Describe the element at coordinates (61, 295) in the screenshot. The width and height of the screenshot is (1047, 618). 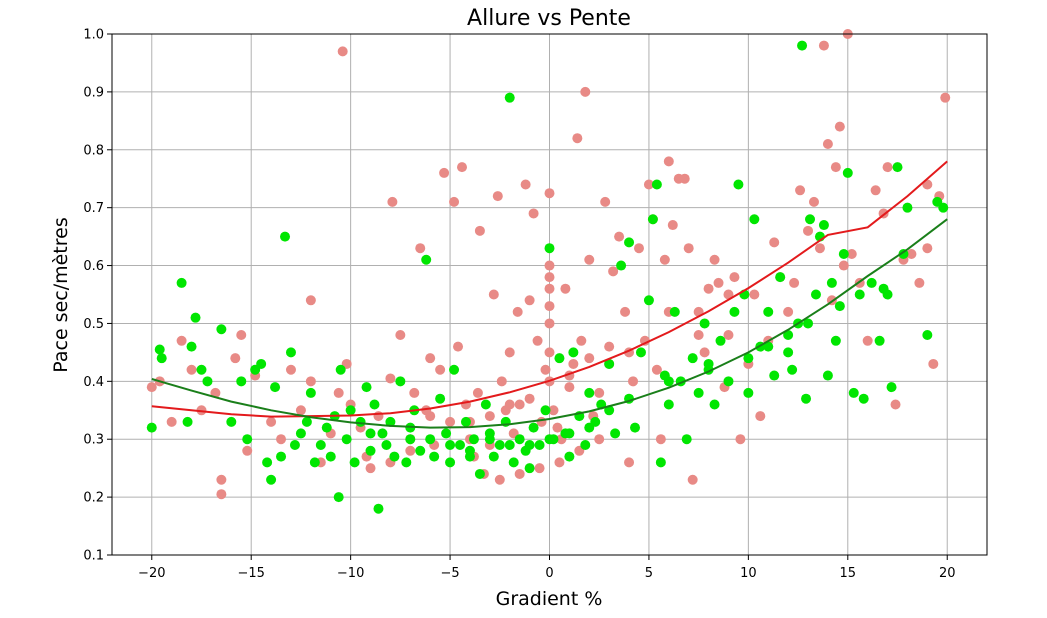
I see `y-axis-title: Pace sec/mètres` at that location.